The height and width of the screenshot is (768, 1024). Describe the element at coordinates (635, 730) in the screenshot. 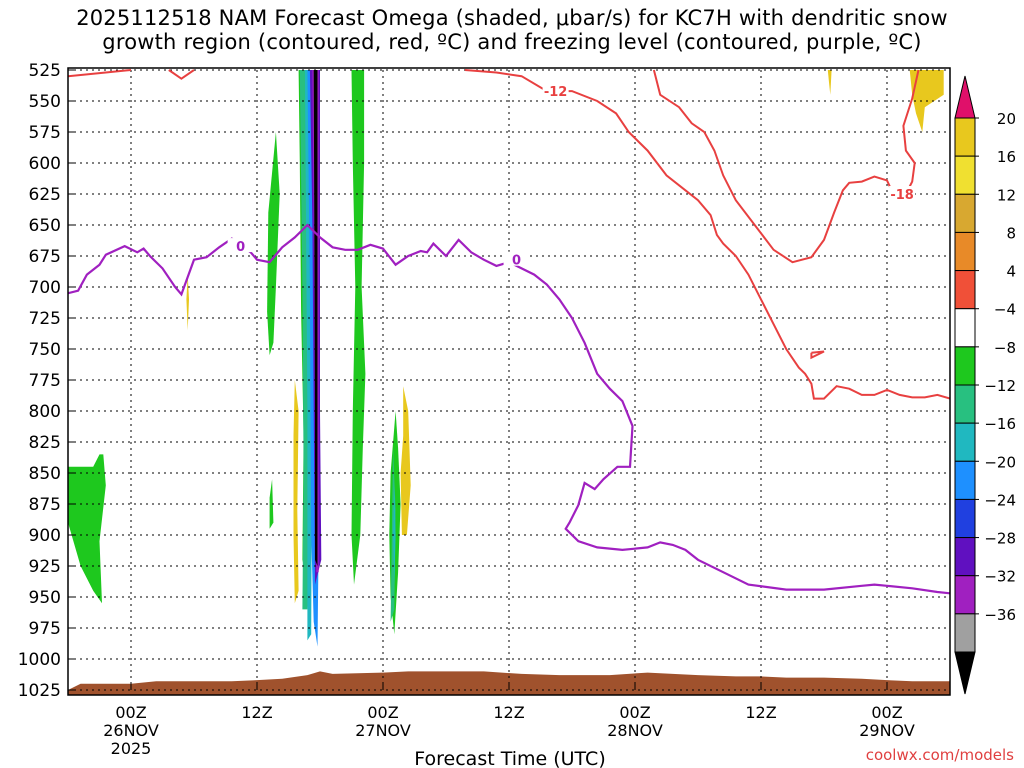

I see `x-tick-date: 28NOV` at that location.